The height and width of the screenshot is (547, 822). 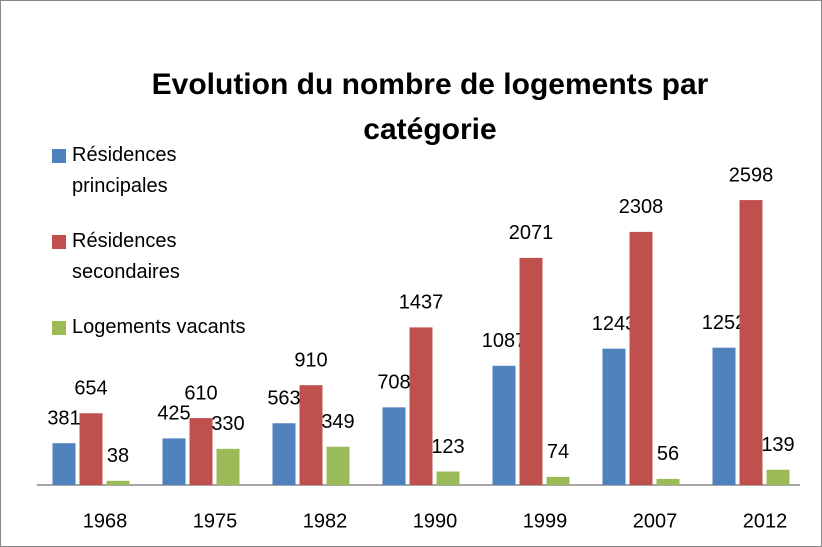 I want to click on legend-item: Logements vacants, so click(x=157, y=327).